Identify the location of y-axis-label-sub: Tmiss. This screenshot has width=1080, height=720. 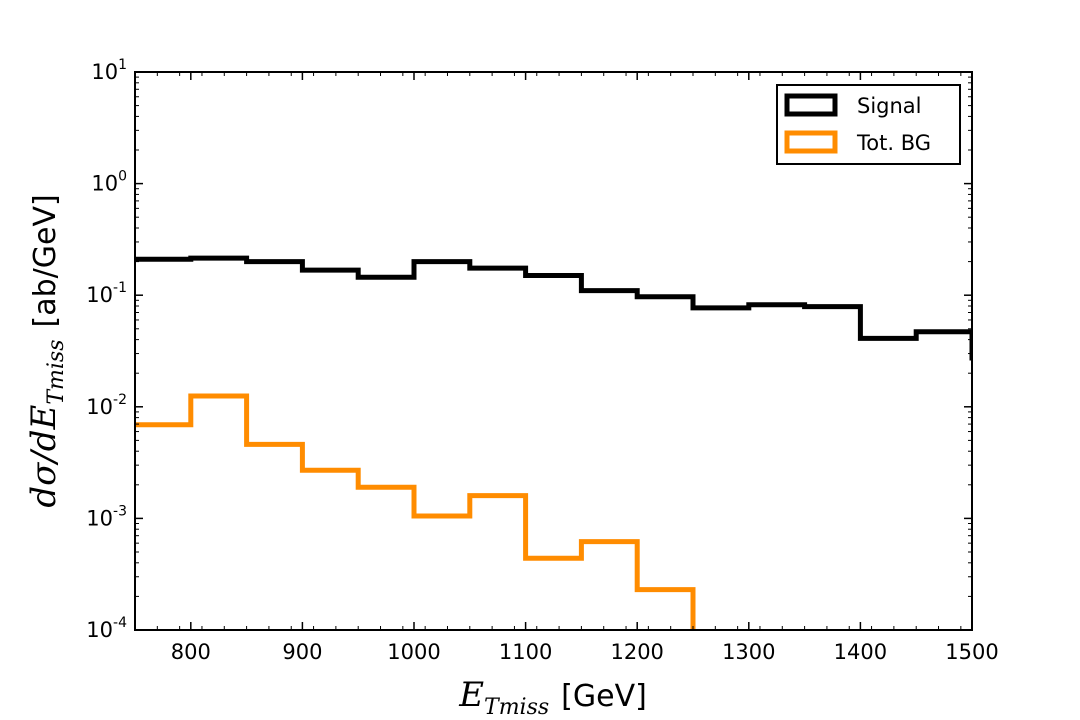
(56, 372).